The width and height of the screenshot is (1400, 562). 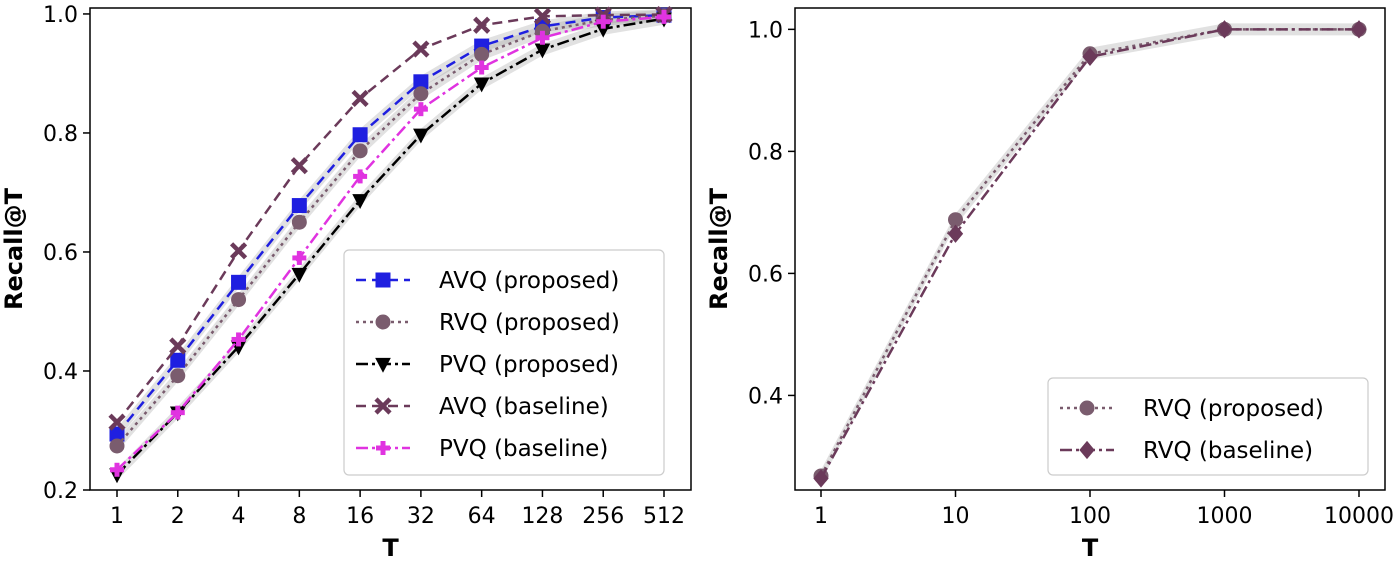 I want to click on x-tick-label: 64, so click(x=482, y=516).